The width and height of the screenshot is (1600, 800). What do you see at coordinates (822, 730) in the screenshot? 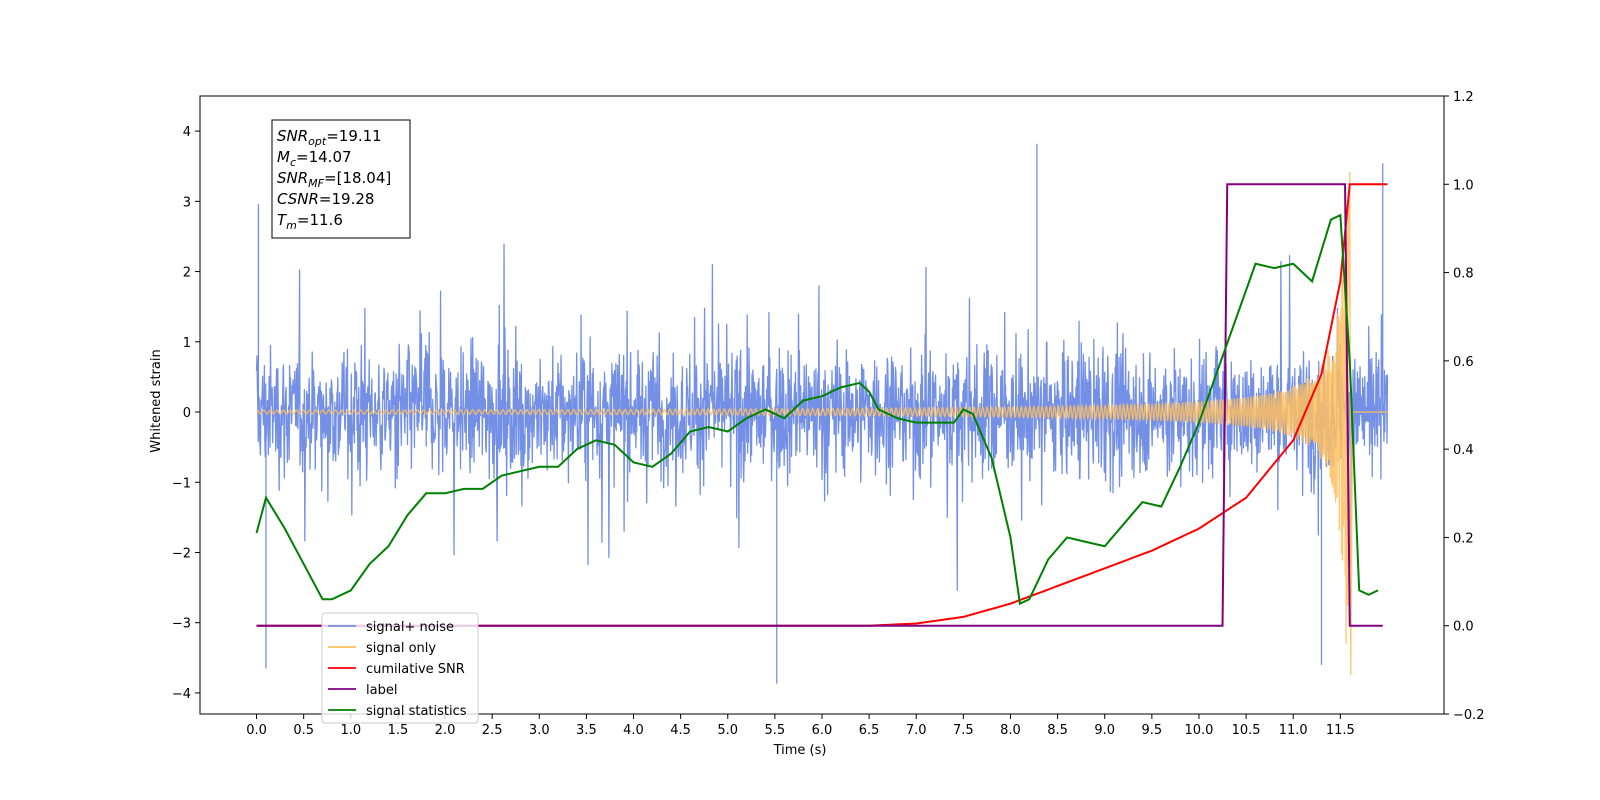
I see `x-tick-label: 6.0` at bounding box center [822, 730].